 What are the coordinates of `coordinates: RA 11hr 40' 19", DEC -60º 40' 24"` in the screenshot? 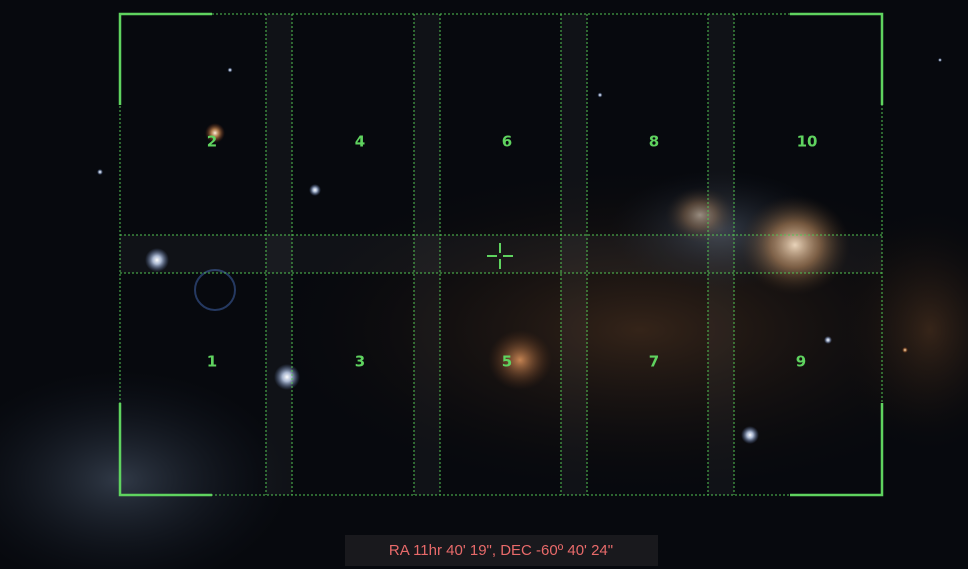 It's located at (501, 550).